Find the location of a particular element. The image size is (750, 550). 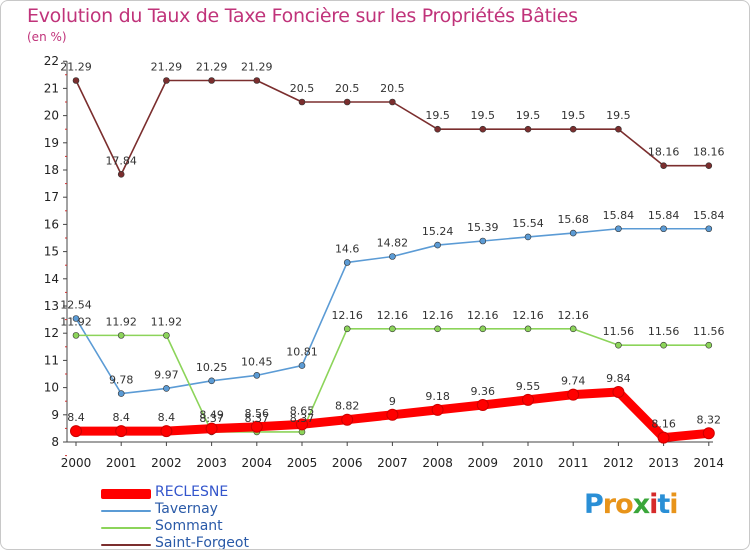

x-tick-label: 2006 is located at coordinates (347, 463).